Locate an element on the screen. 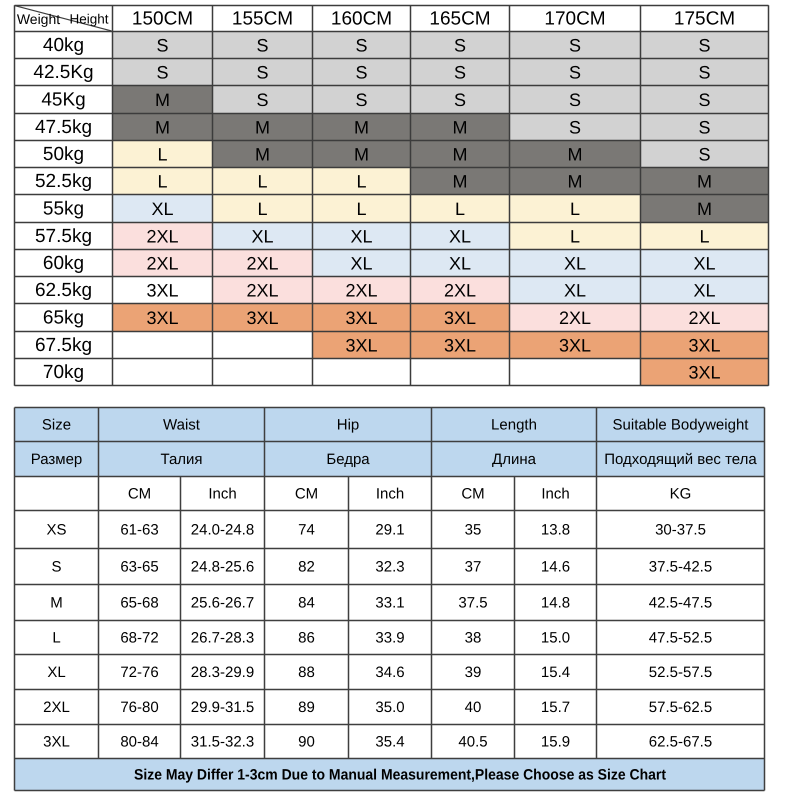 This screenshot has width=800, height=800. svg-text: XS is located at coordinates (56, 530).